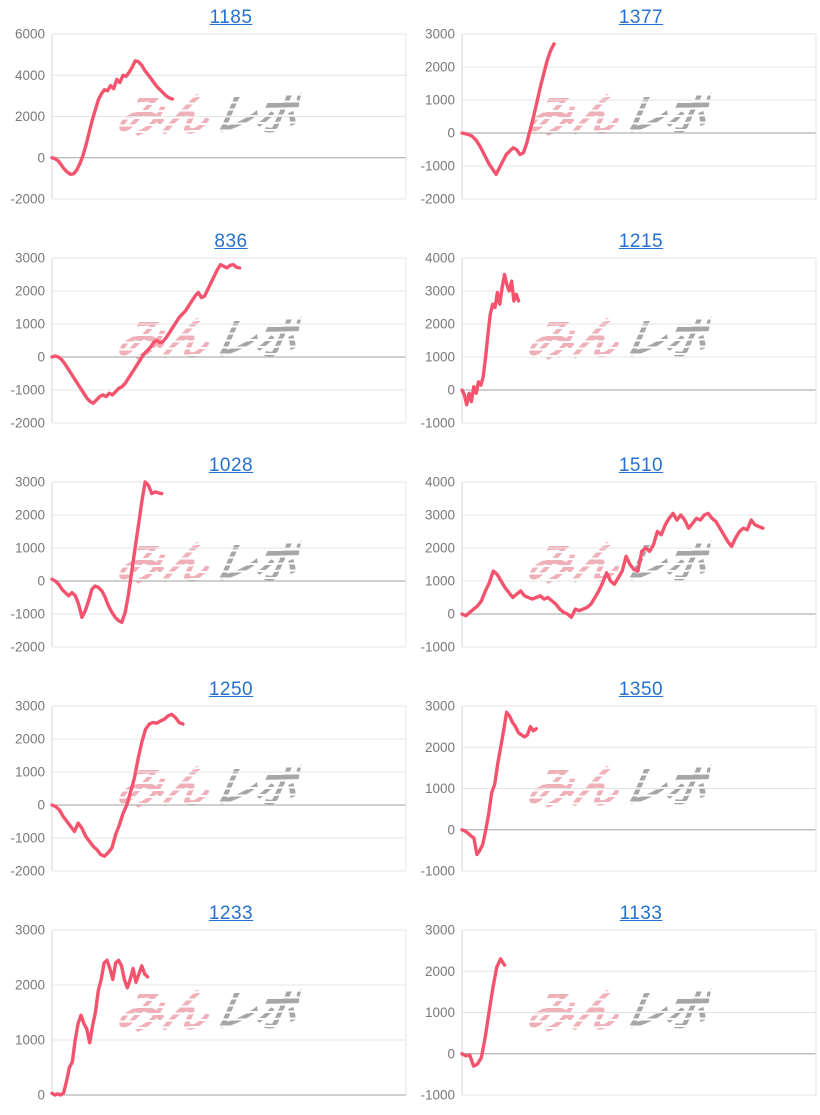 Image resolution: width=820 pixels, height=1115 pixels. What do you see at coordinates (205, 910) in the screenshot?
I see `chart-title-row: 1233` at bounding box center [205, 910].